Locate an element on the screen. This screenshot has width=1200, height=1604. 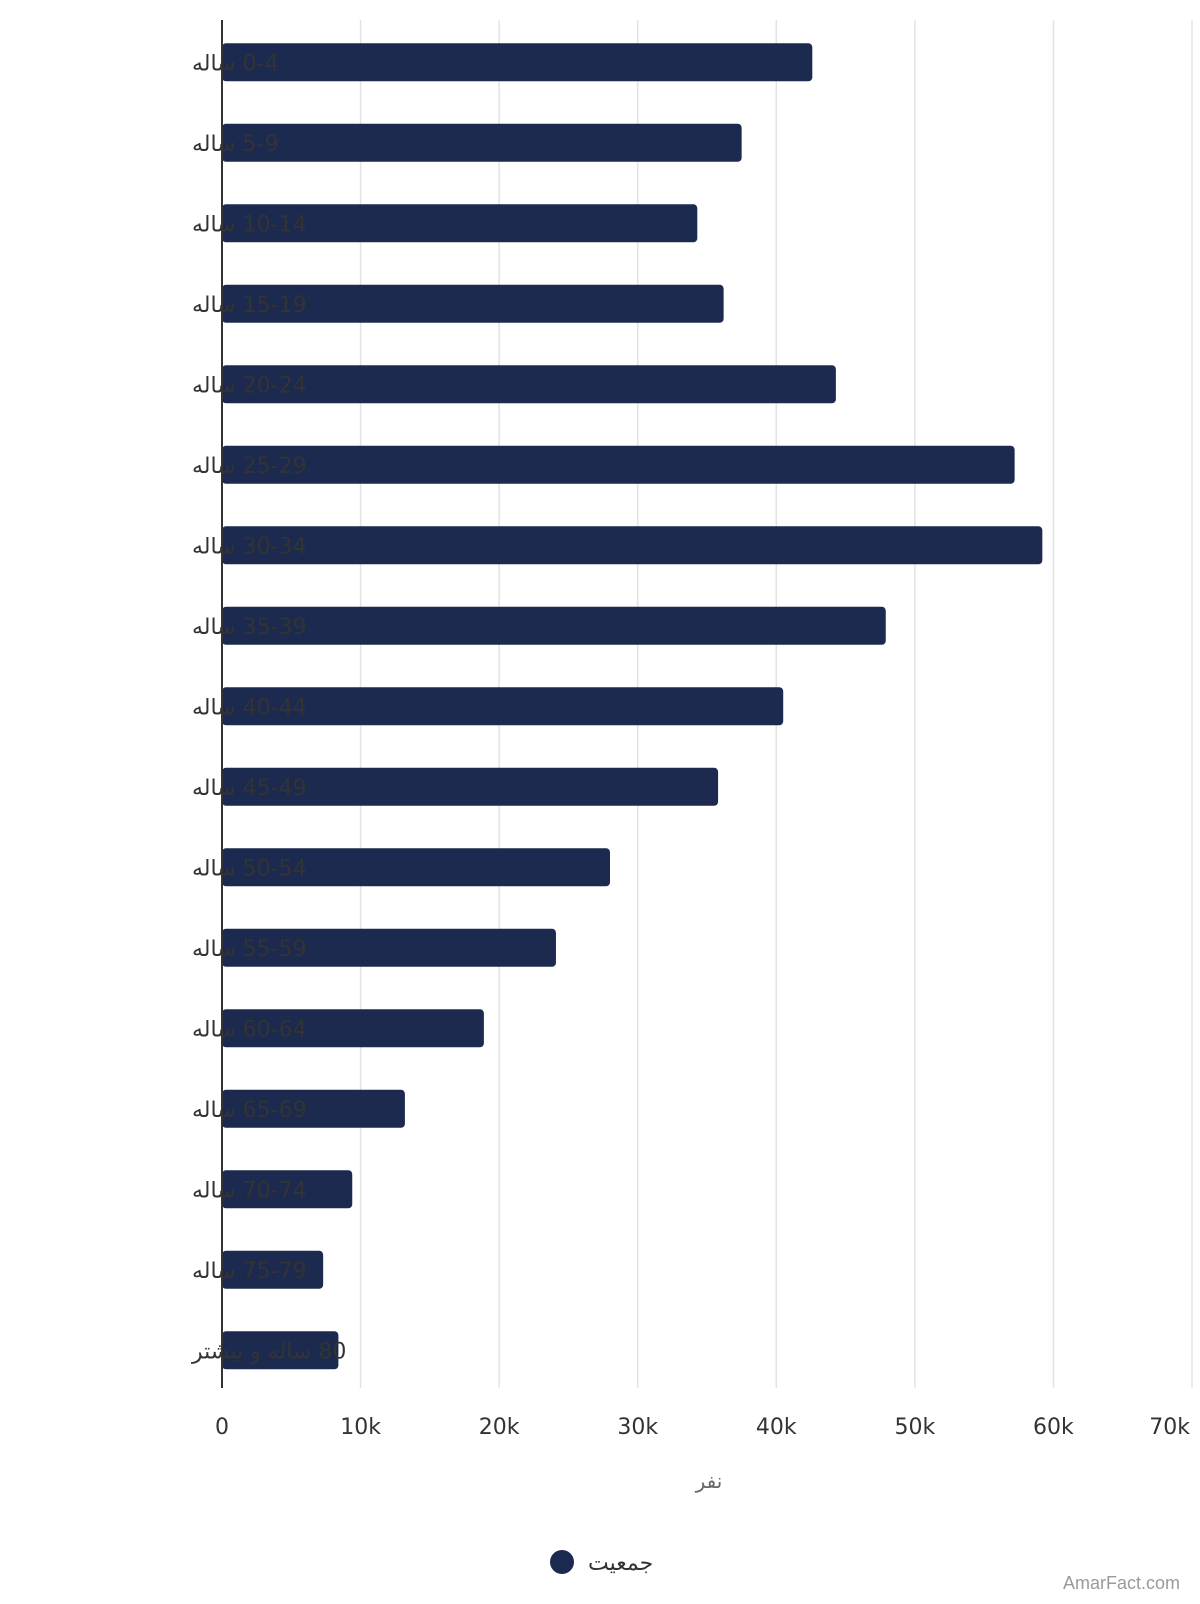
category-label: 35-39 ساله is located at coordinates (249, 627).